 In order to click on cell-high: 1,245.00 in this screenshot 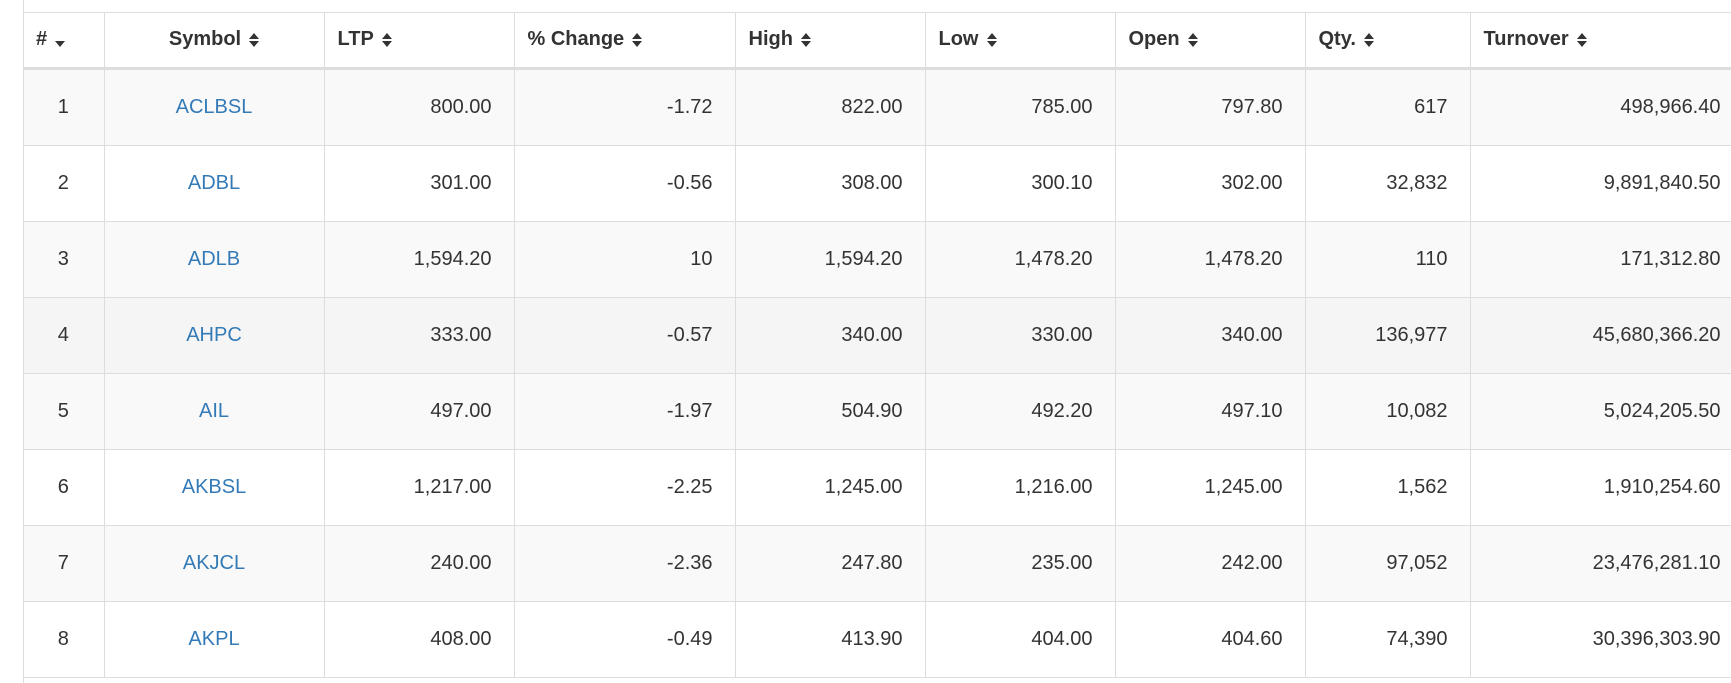, I will do `click(830, 487)`.